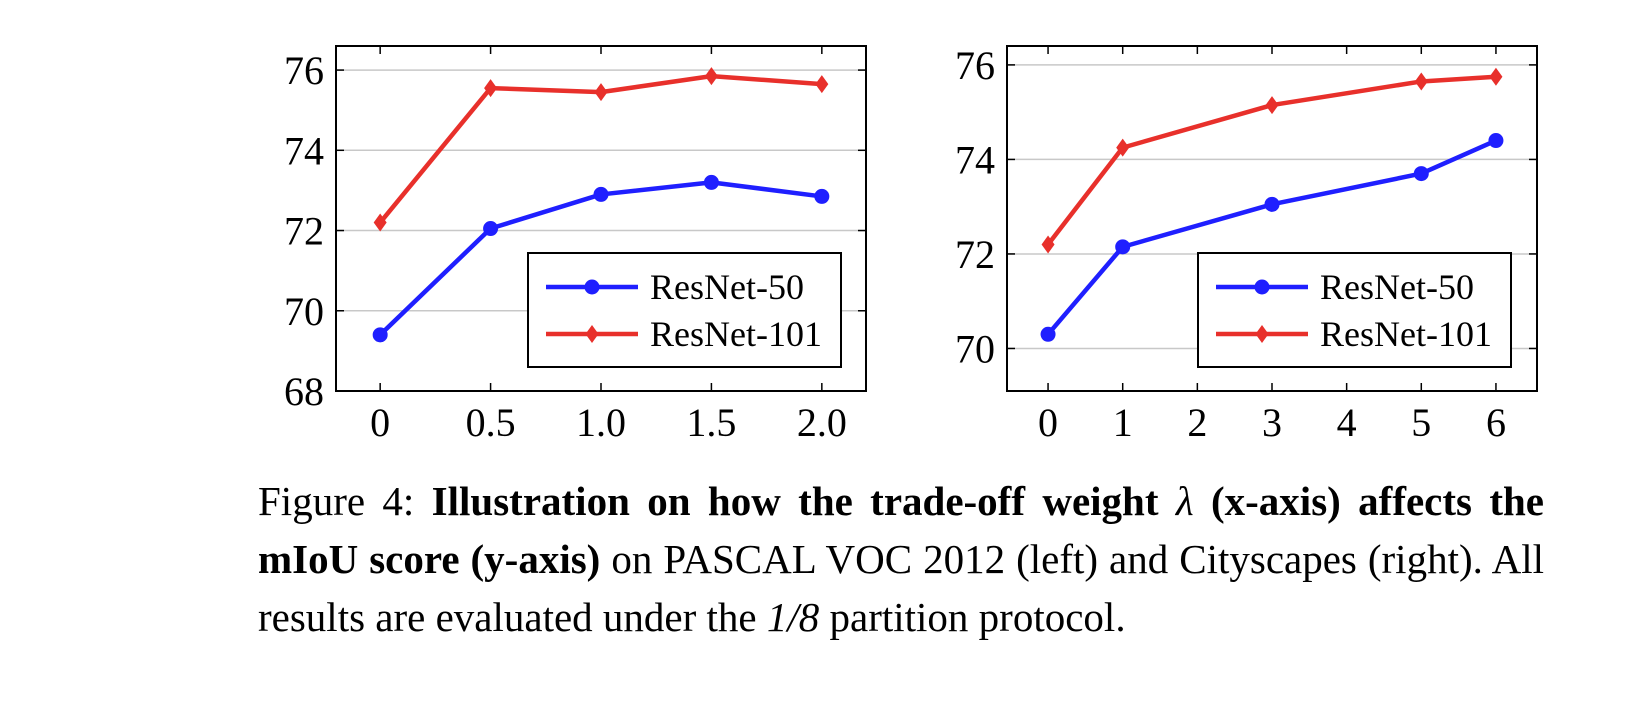  I want to click on y-tick-label: 68, so click(304, 391).